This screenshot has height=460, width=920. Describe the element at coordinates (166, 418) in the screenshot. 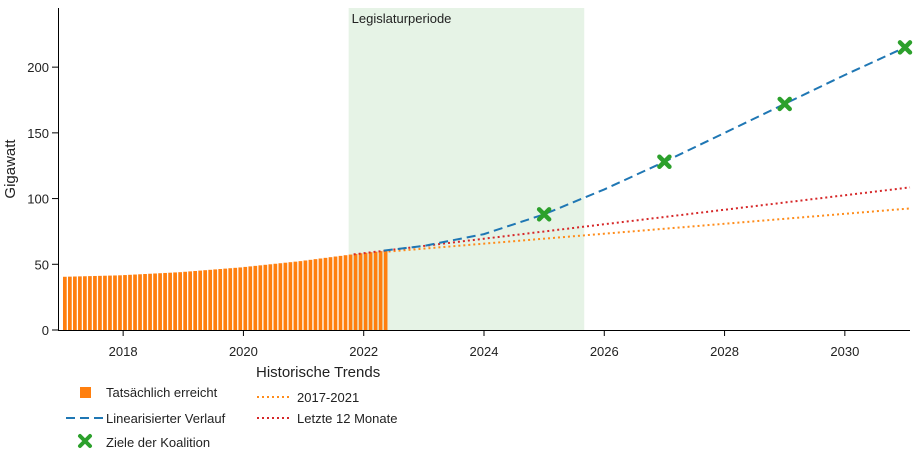

I see `legend-label-linearized: Linearisierter Verlauf` at that location.